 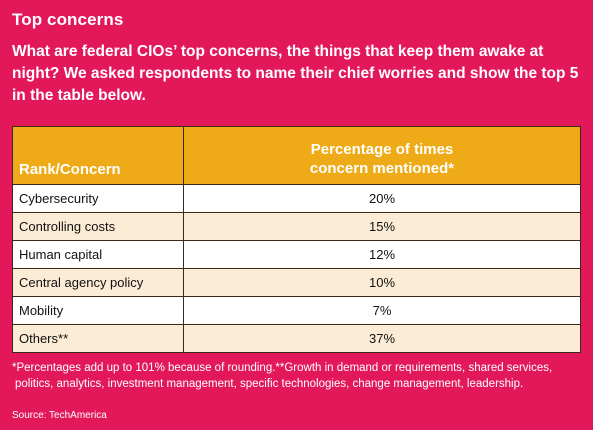 I want to click on percentage-cell: 37%, so click(x=382, y=338).